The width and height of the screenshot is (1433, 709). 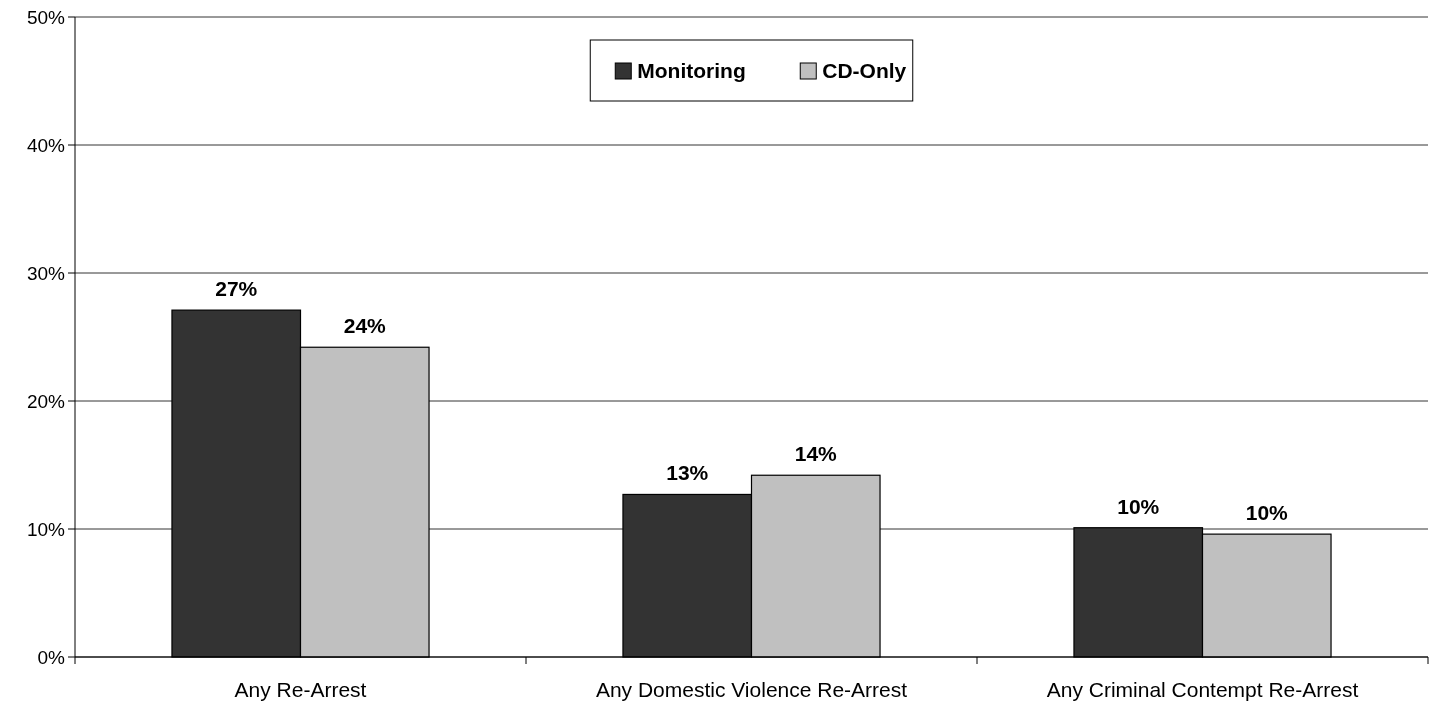 I want to click on y-tick-label: 10%, so click(x=46, y=529).